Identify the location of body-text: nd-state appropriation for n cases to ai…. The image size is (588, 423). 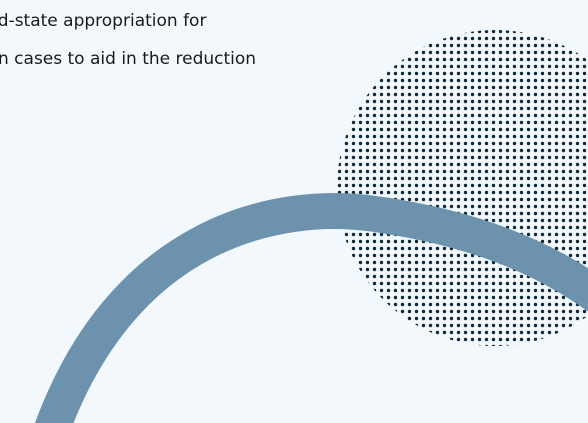
(210, 40).